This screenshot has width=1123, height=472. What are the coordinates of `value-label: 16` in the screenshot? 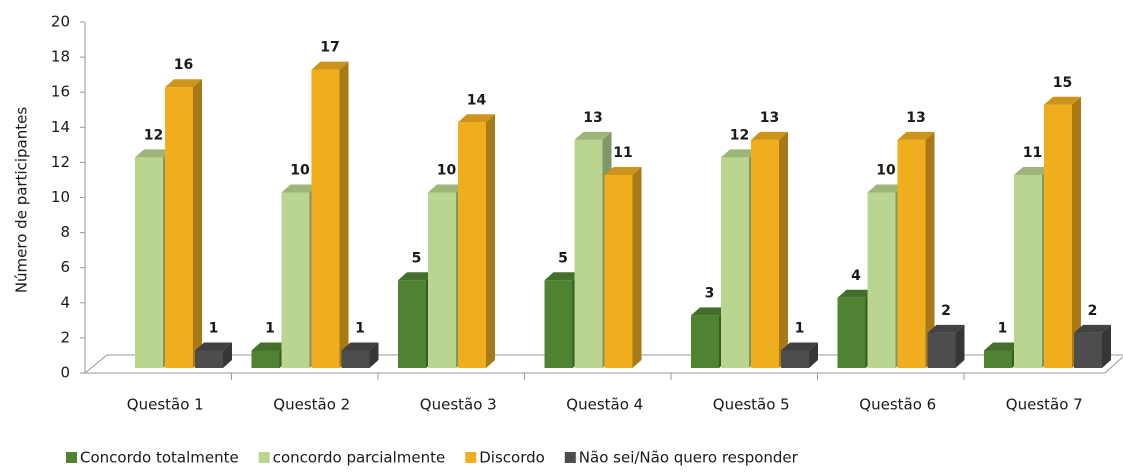 It's located at (183, 65).